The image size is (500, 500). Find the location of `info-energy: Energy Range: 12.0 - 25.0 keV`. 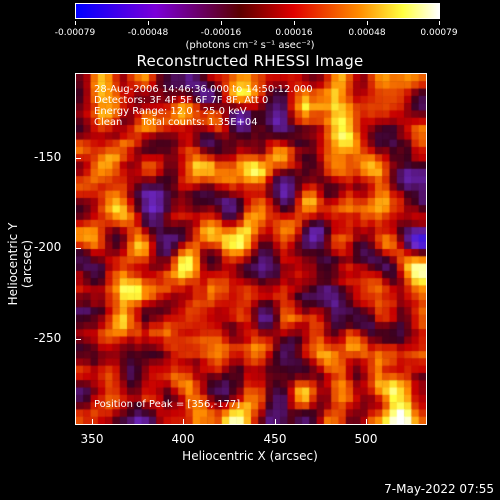

info-energy: Energy Range: 12.0 - 25.0 keV is located at coordinates (170, 111).